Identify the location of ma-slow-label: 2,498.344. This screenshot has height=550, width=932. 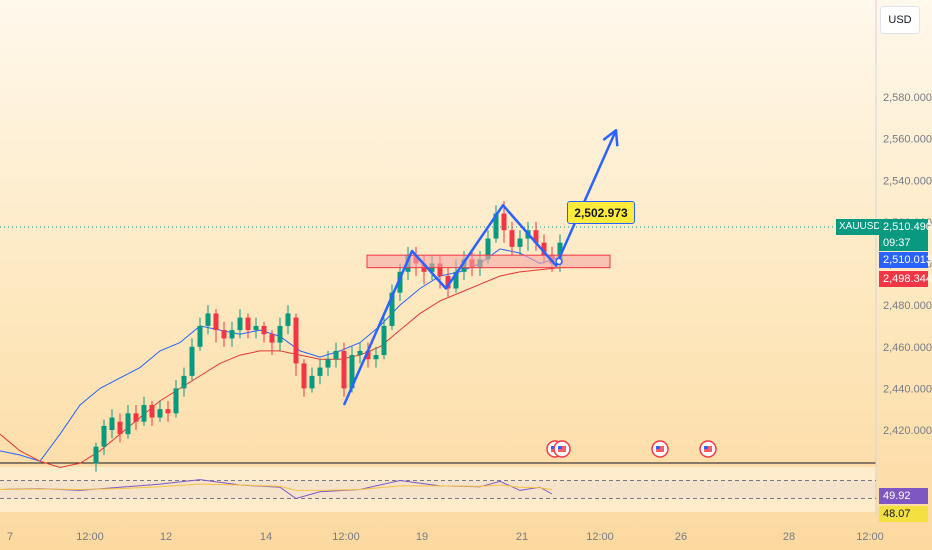
(905, 279).